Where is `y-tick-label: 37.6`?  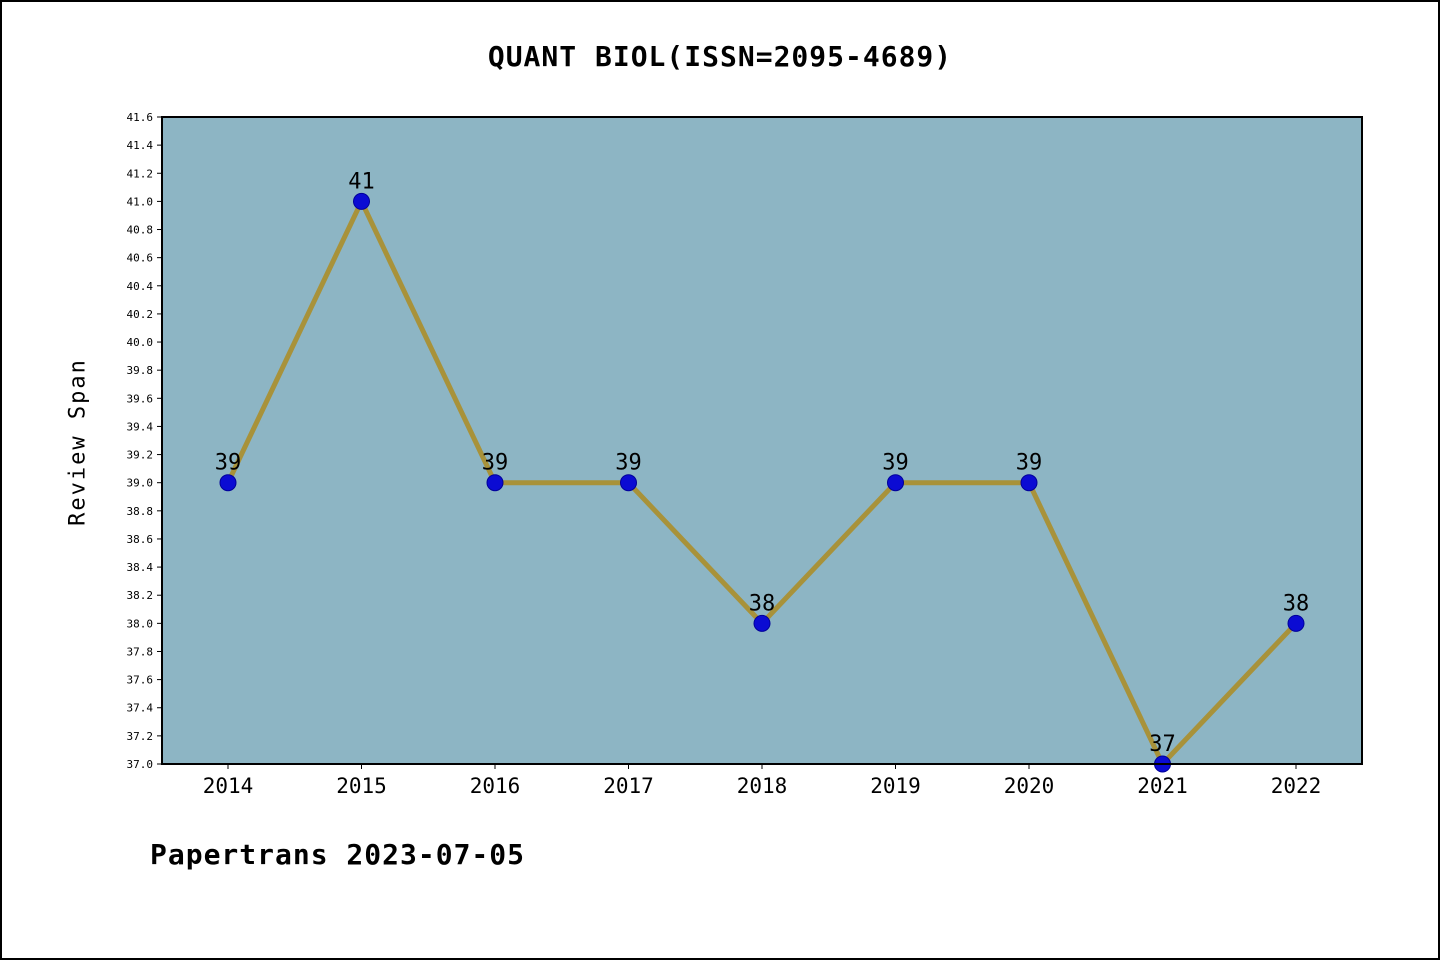
y-tick-label: 37.6 is located at coordinates (140, 680).